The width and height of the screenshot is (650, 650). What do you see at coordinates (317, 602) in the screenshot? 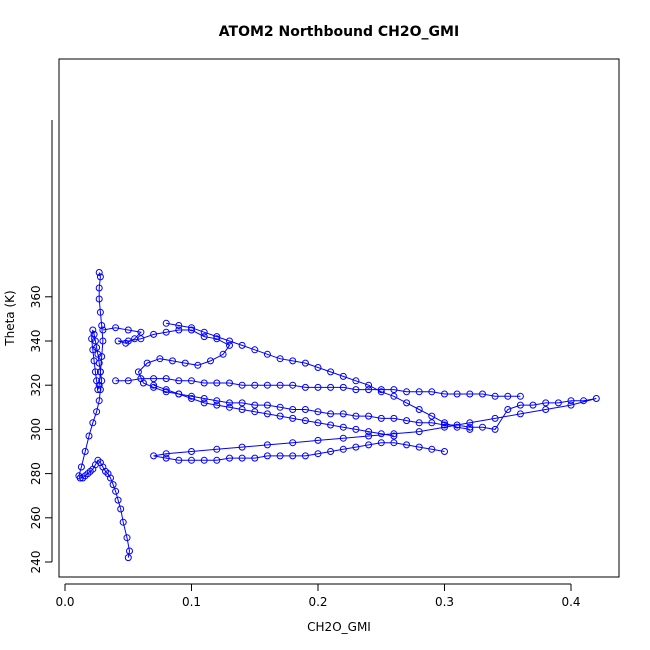
I see `x-tick-label: 0.2` at bounding box center [317, 602].